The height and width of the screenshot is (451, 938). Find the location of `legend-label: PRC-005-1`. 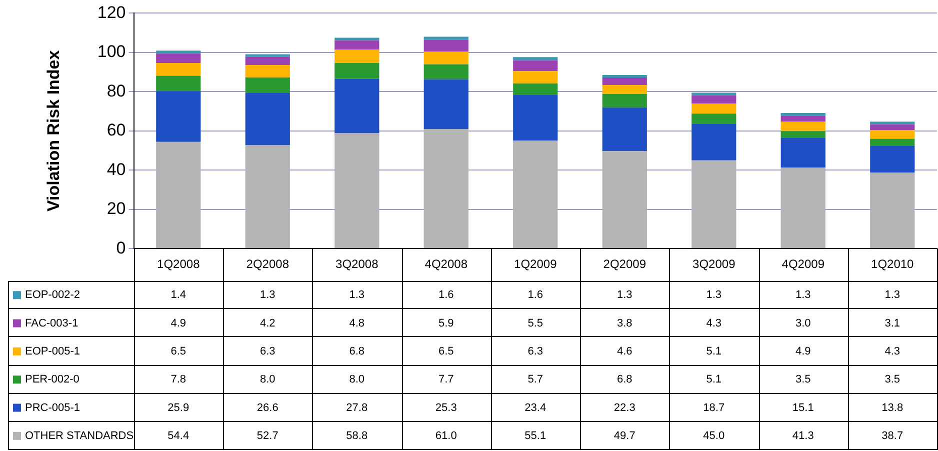

legend-label: PRC-005-1 is located at coordinates (52, 408).